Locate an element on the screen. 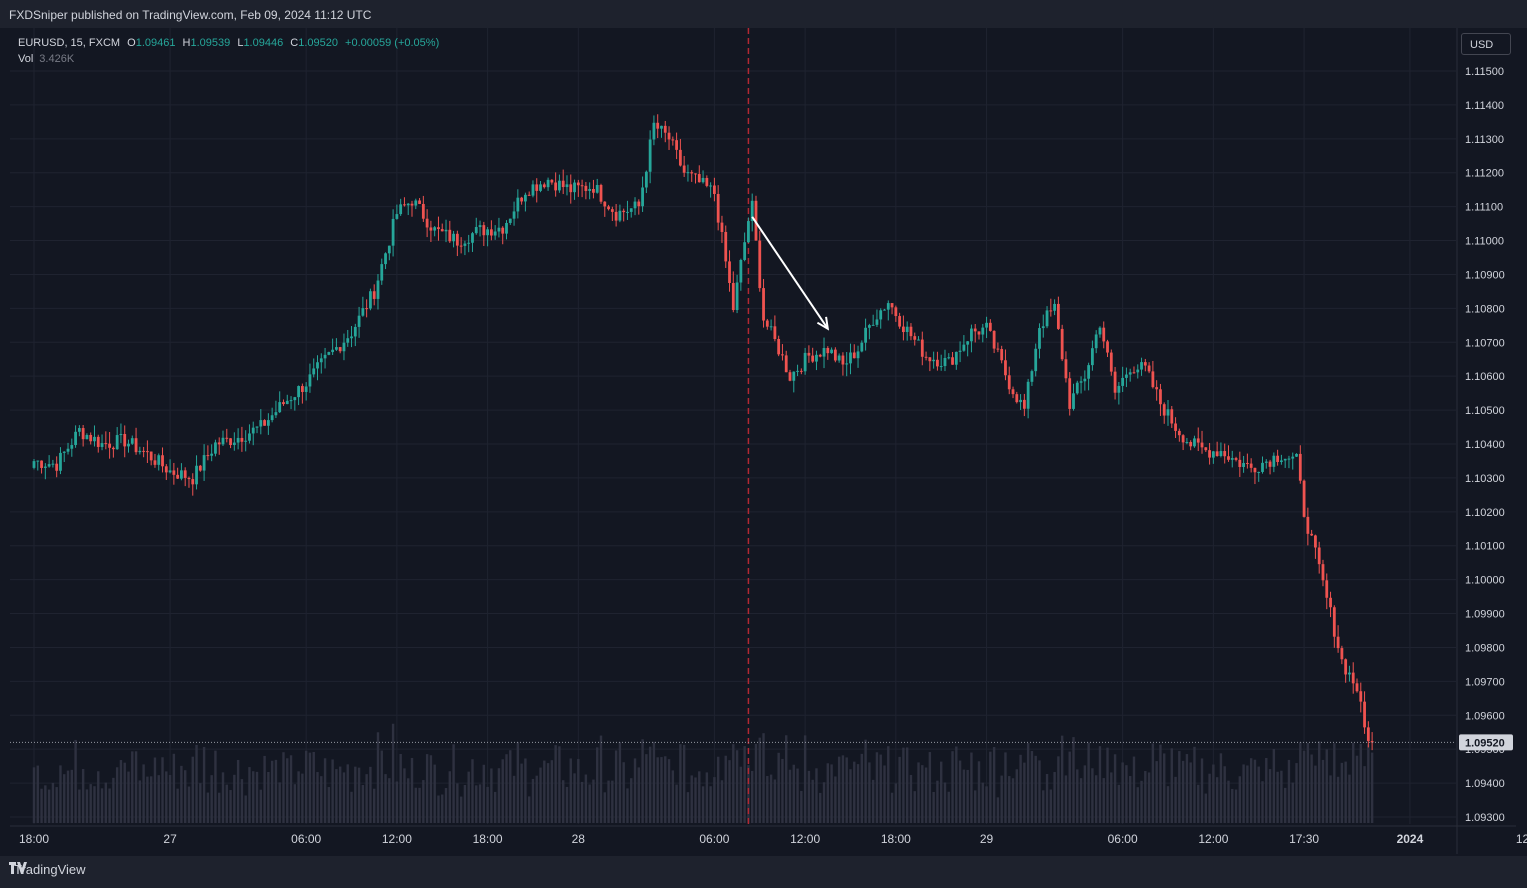 The image size is (1527, 888). open-label: O is located at coordinates (131, 43).